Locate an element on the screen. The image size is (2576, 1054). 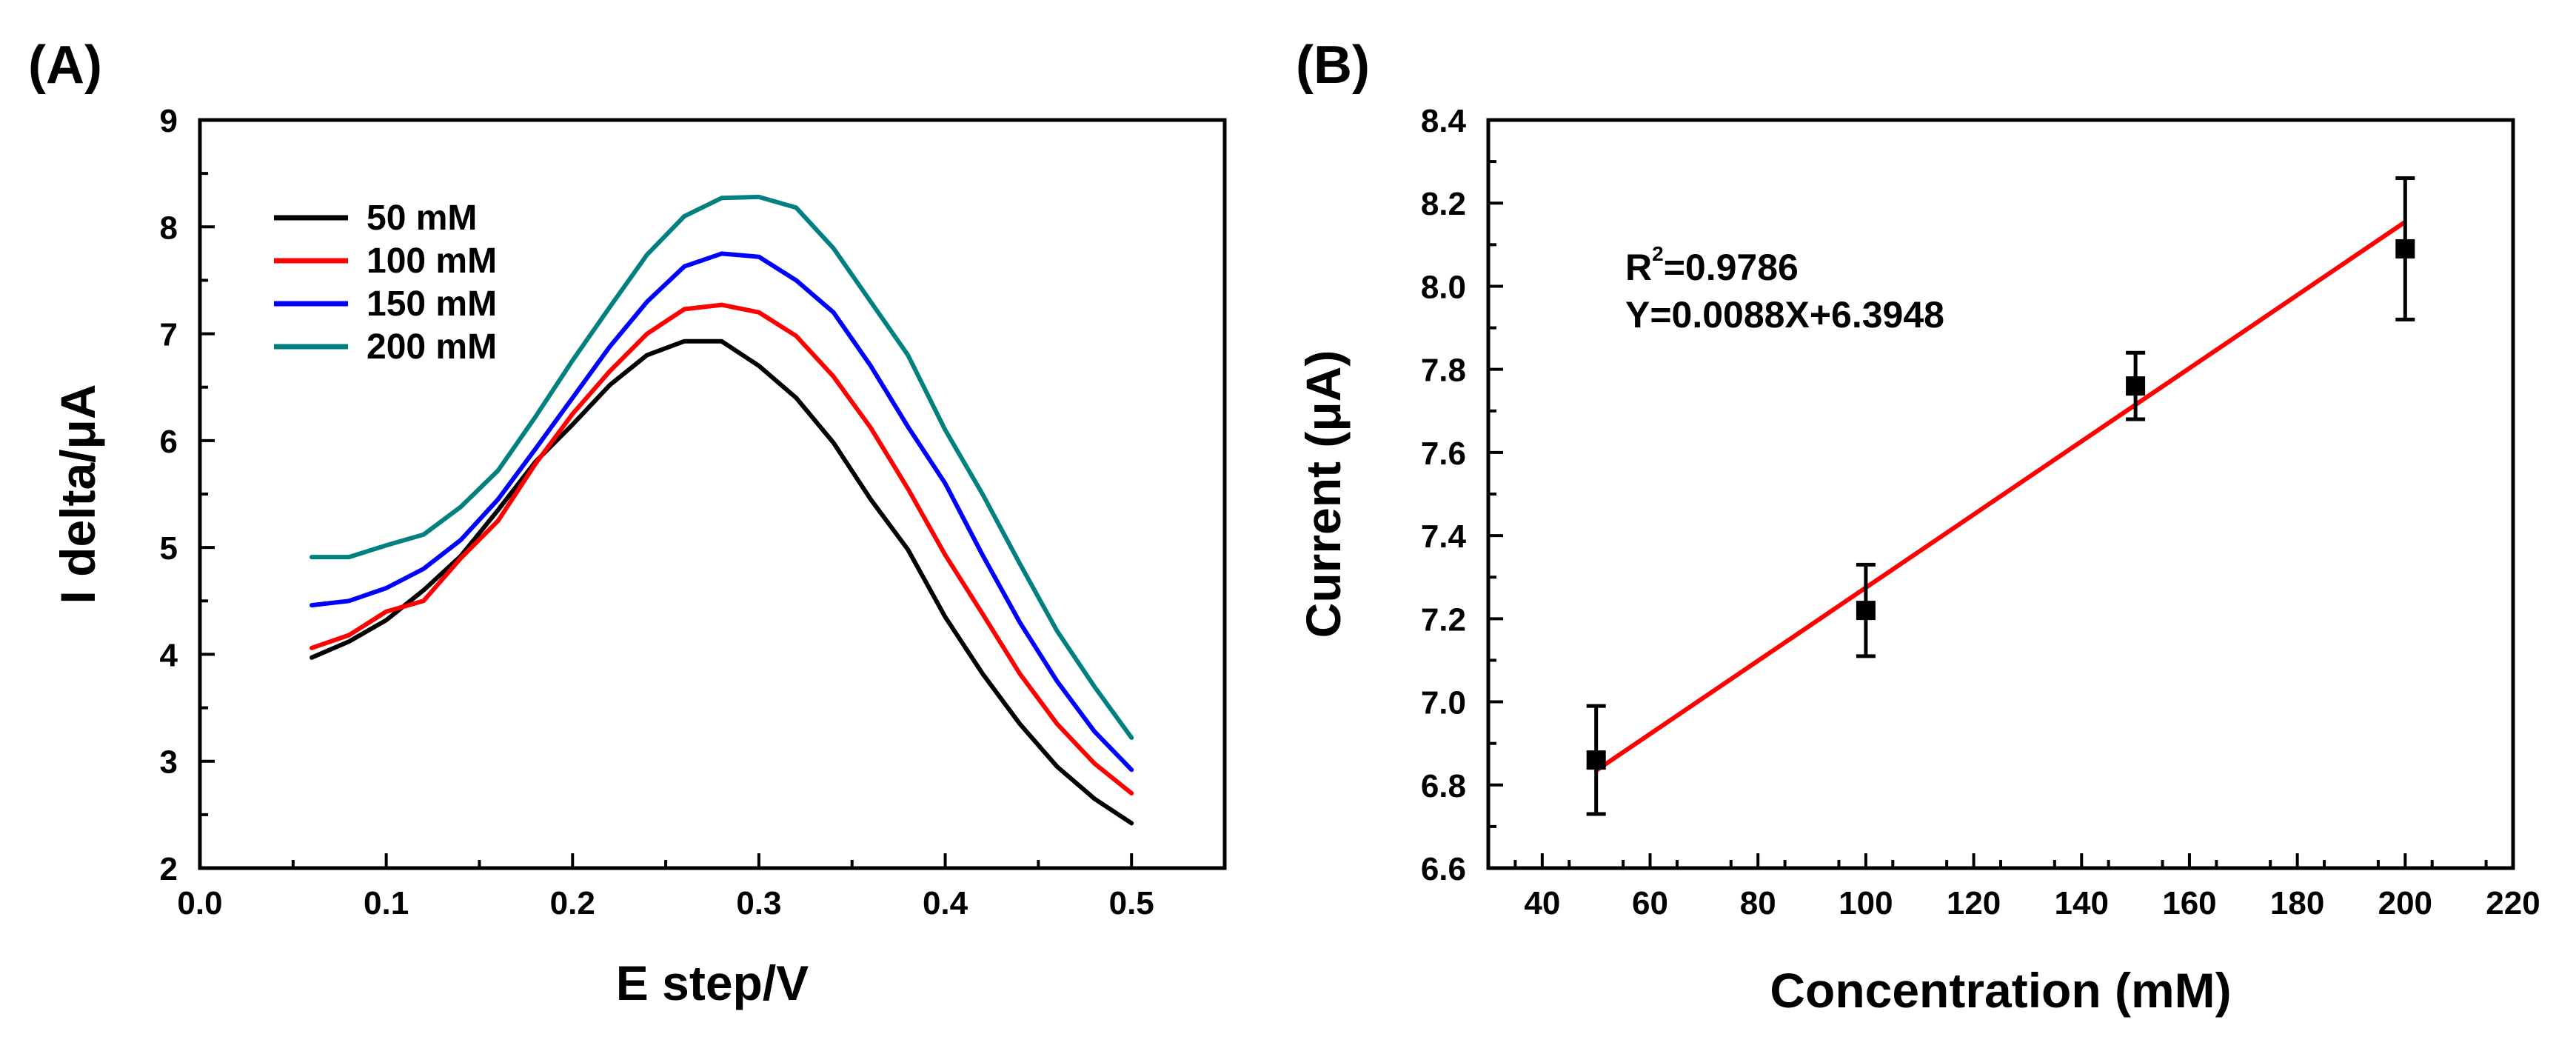
panel-b-y-tick-label: 7.8 is located at coordinates (1443, 371).